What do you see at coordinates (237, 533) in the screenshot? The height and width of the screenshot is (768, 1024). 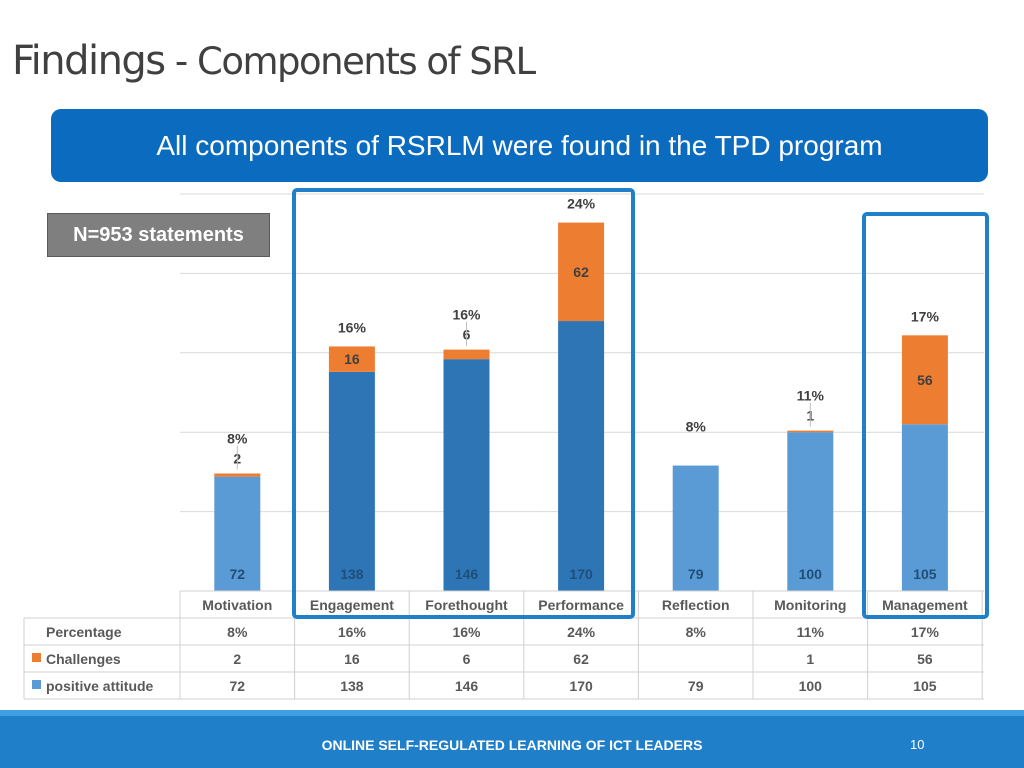 I see `bar-positive-motivation` at bounding box center [237, 533].